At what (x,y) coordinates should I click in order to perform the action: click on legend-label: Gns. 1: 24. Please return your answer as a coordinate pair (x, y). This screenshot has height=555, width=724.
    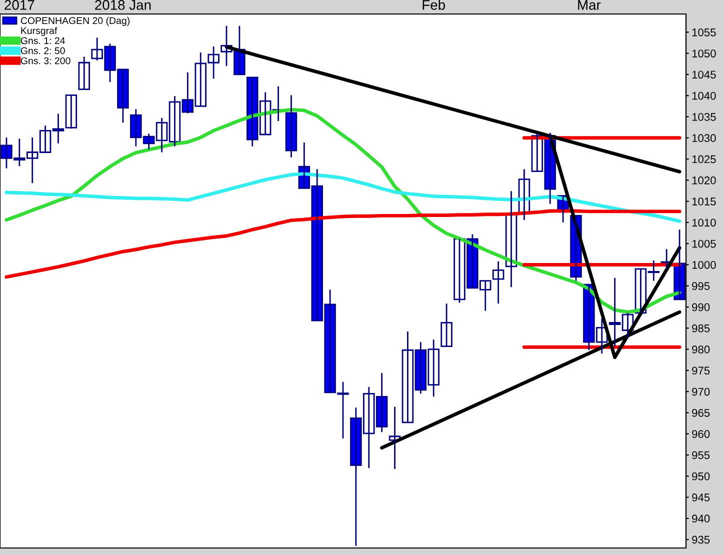
    Looking at the image, I should click on (42, 40).